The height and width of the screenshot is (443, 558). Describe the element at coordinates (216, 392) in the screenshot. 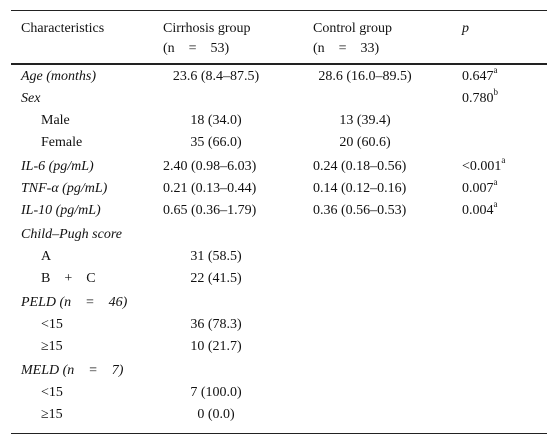

I see `cirrhosis-value: 7 (100.0)` at that location.